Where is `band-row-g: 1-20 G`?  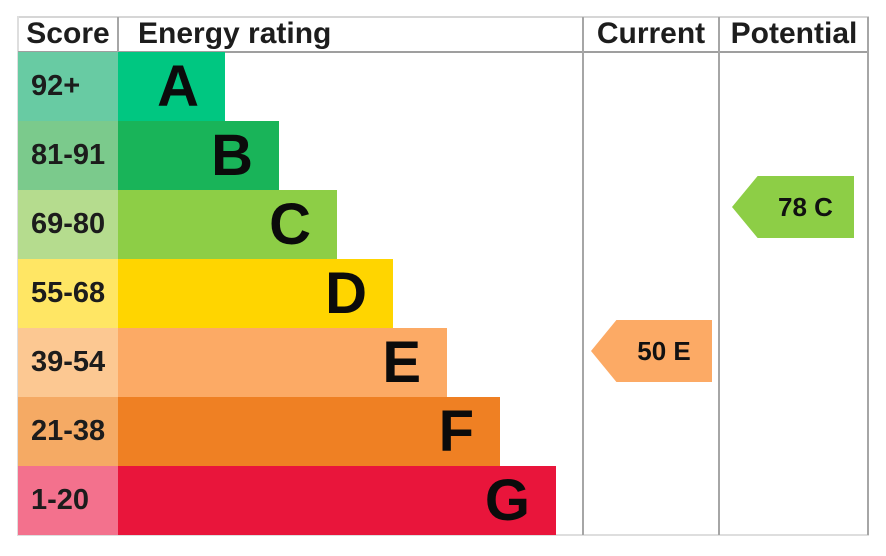 band-row-g: 1-20 G is located at coordinates (443, 500).